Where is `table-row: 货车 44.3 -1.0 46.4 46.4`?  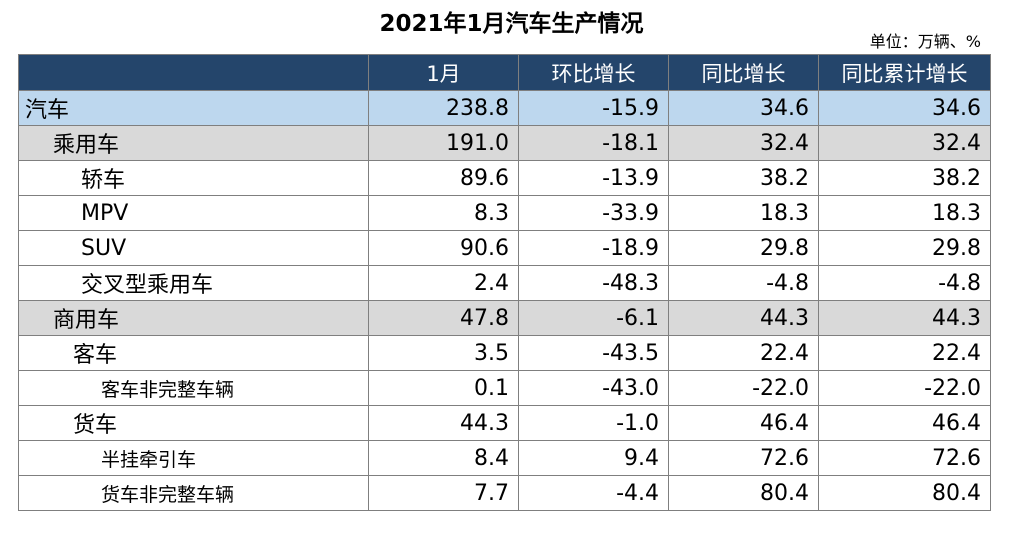 table-row: 货车 44.3 -1.0 46.4 46.4 is located at coordinates (504, 423).